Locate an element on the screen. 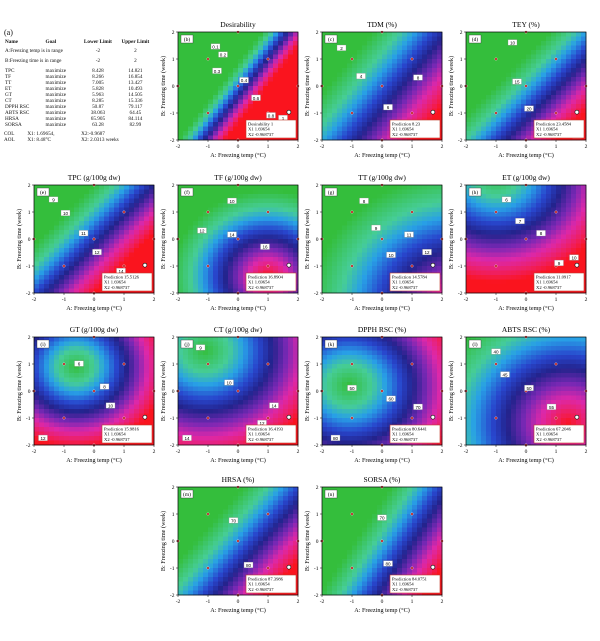 Image resolution: width=600 pixels, height=641 pixels. design-point is located at coordinates (208, 266).